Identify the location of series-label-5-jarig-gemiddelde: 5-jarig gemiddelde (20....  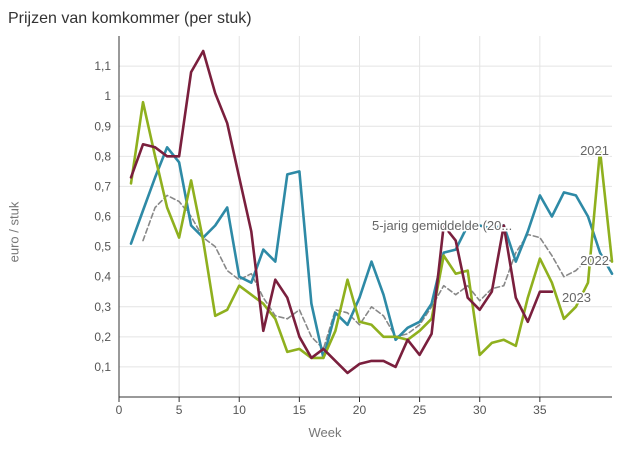
(442, 225).